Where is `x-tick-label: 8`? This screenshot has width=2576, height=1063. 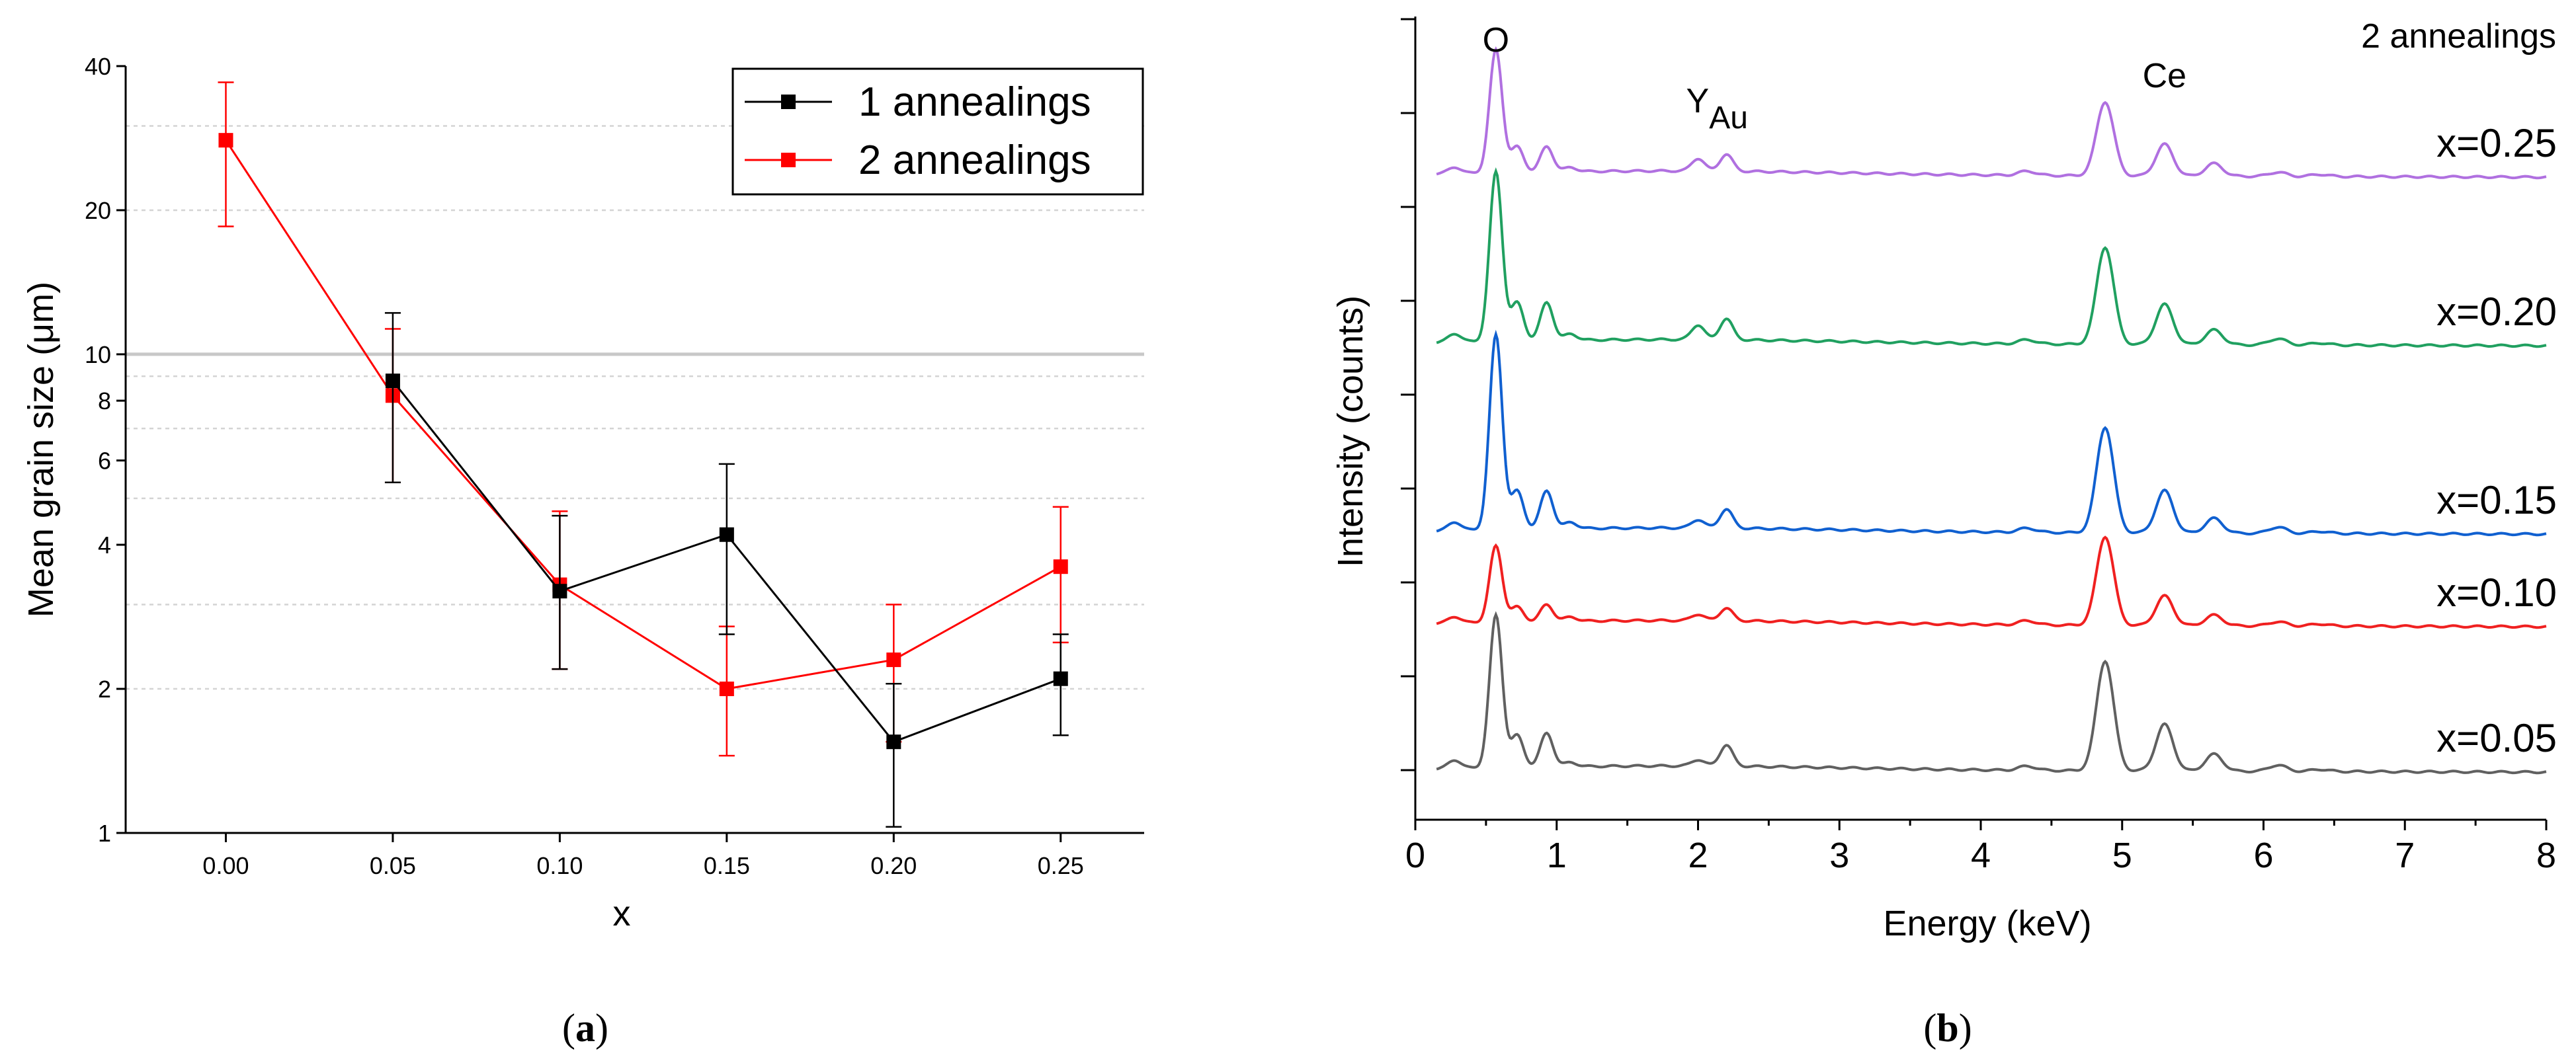 x-tick-label: 8 is located at coordinates (2546, 855).